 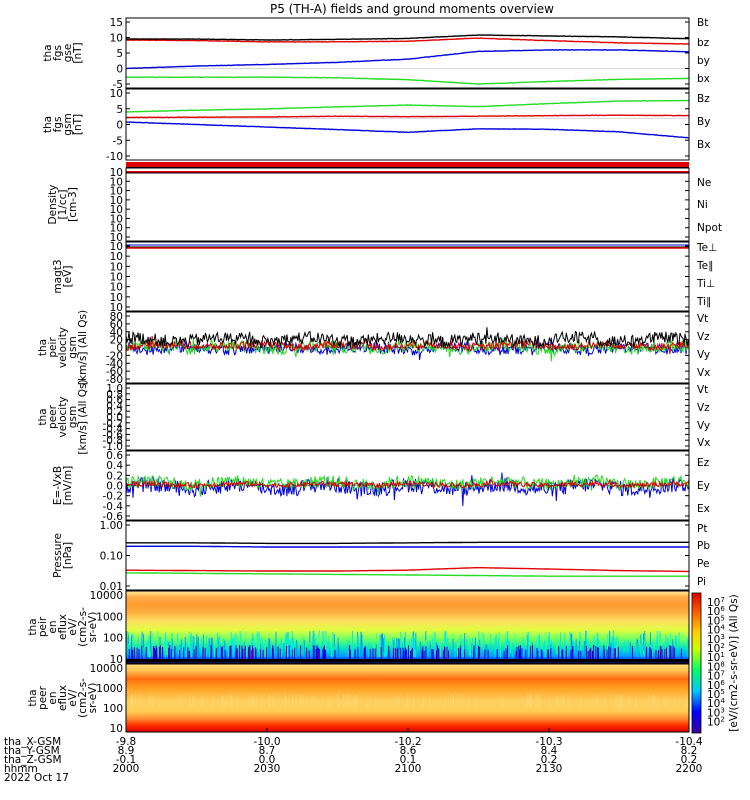 I want to click on xtick-x-gsm: -10.0, so click(x=266, y=742).